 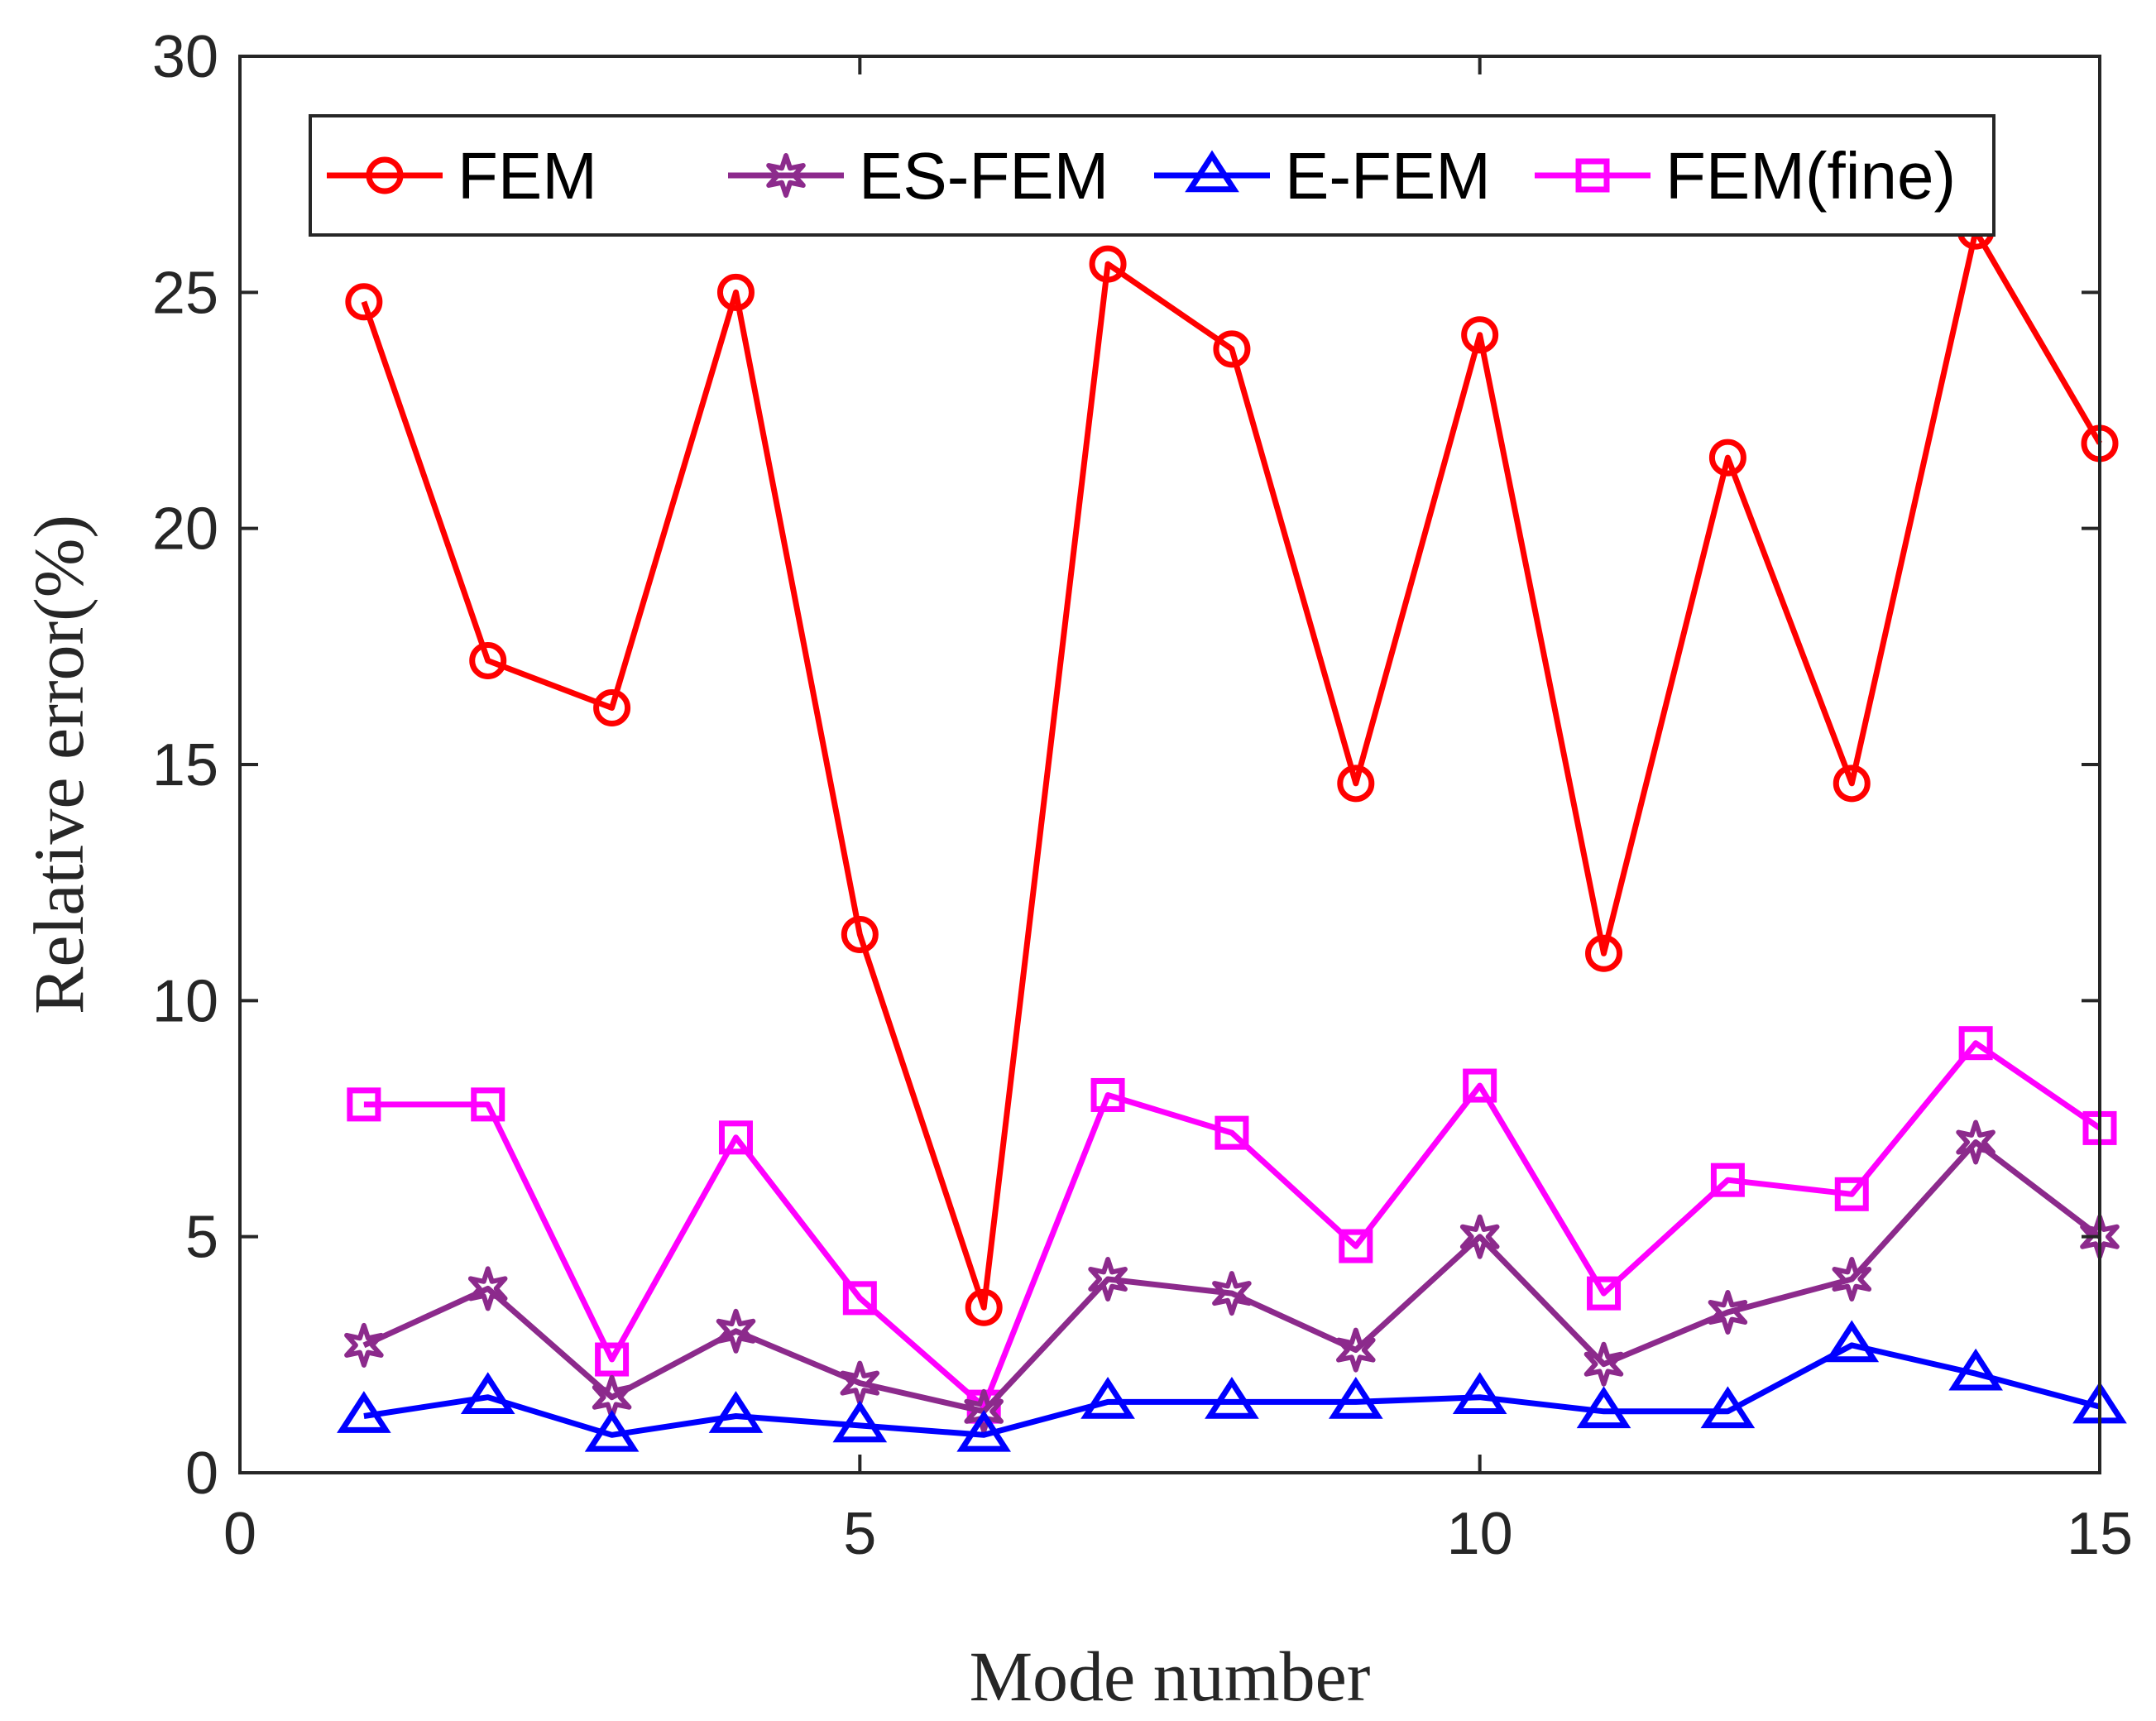 What do you see at coordinates (1592, 175) in the screenshot?
I see `legend-marker-fem-fine` at bounding box center [1592, 175].